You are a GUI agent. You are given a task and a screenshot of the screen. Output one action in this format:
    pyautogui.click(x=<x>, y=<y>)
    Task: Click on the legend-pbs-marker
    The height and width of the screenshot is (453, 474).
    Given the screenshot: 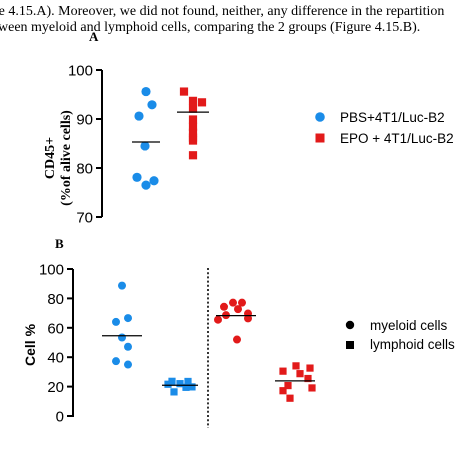 What is the action you would take?
    pyautogui.click(x=320, y=117)
    